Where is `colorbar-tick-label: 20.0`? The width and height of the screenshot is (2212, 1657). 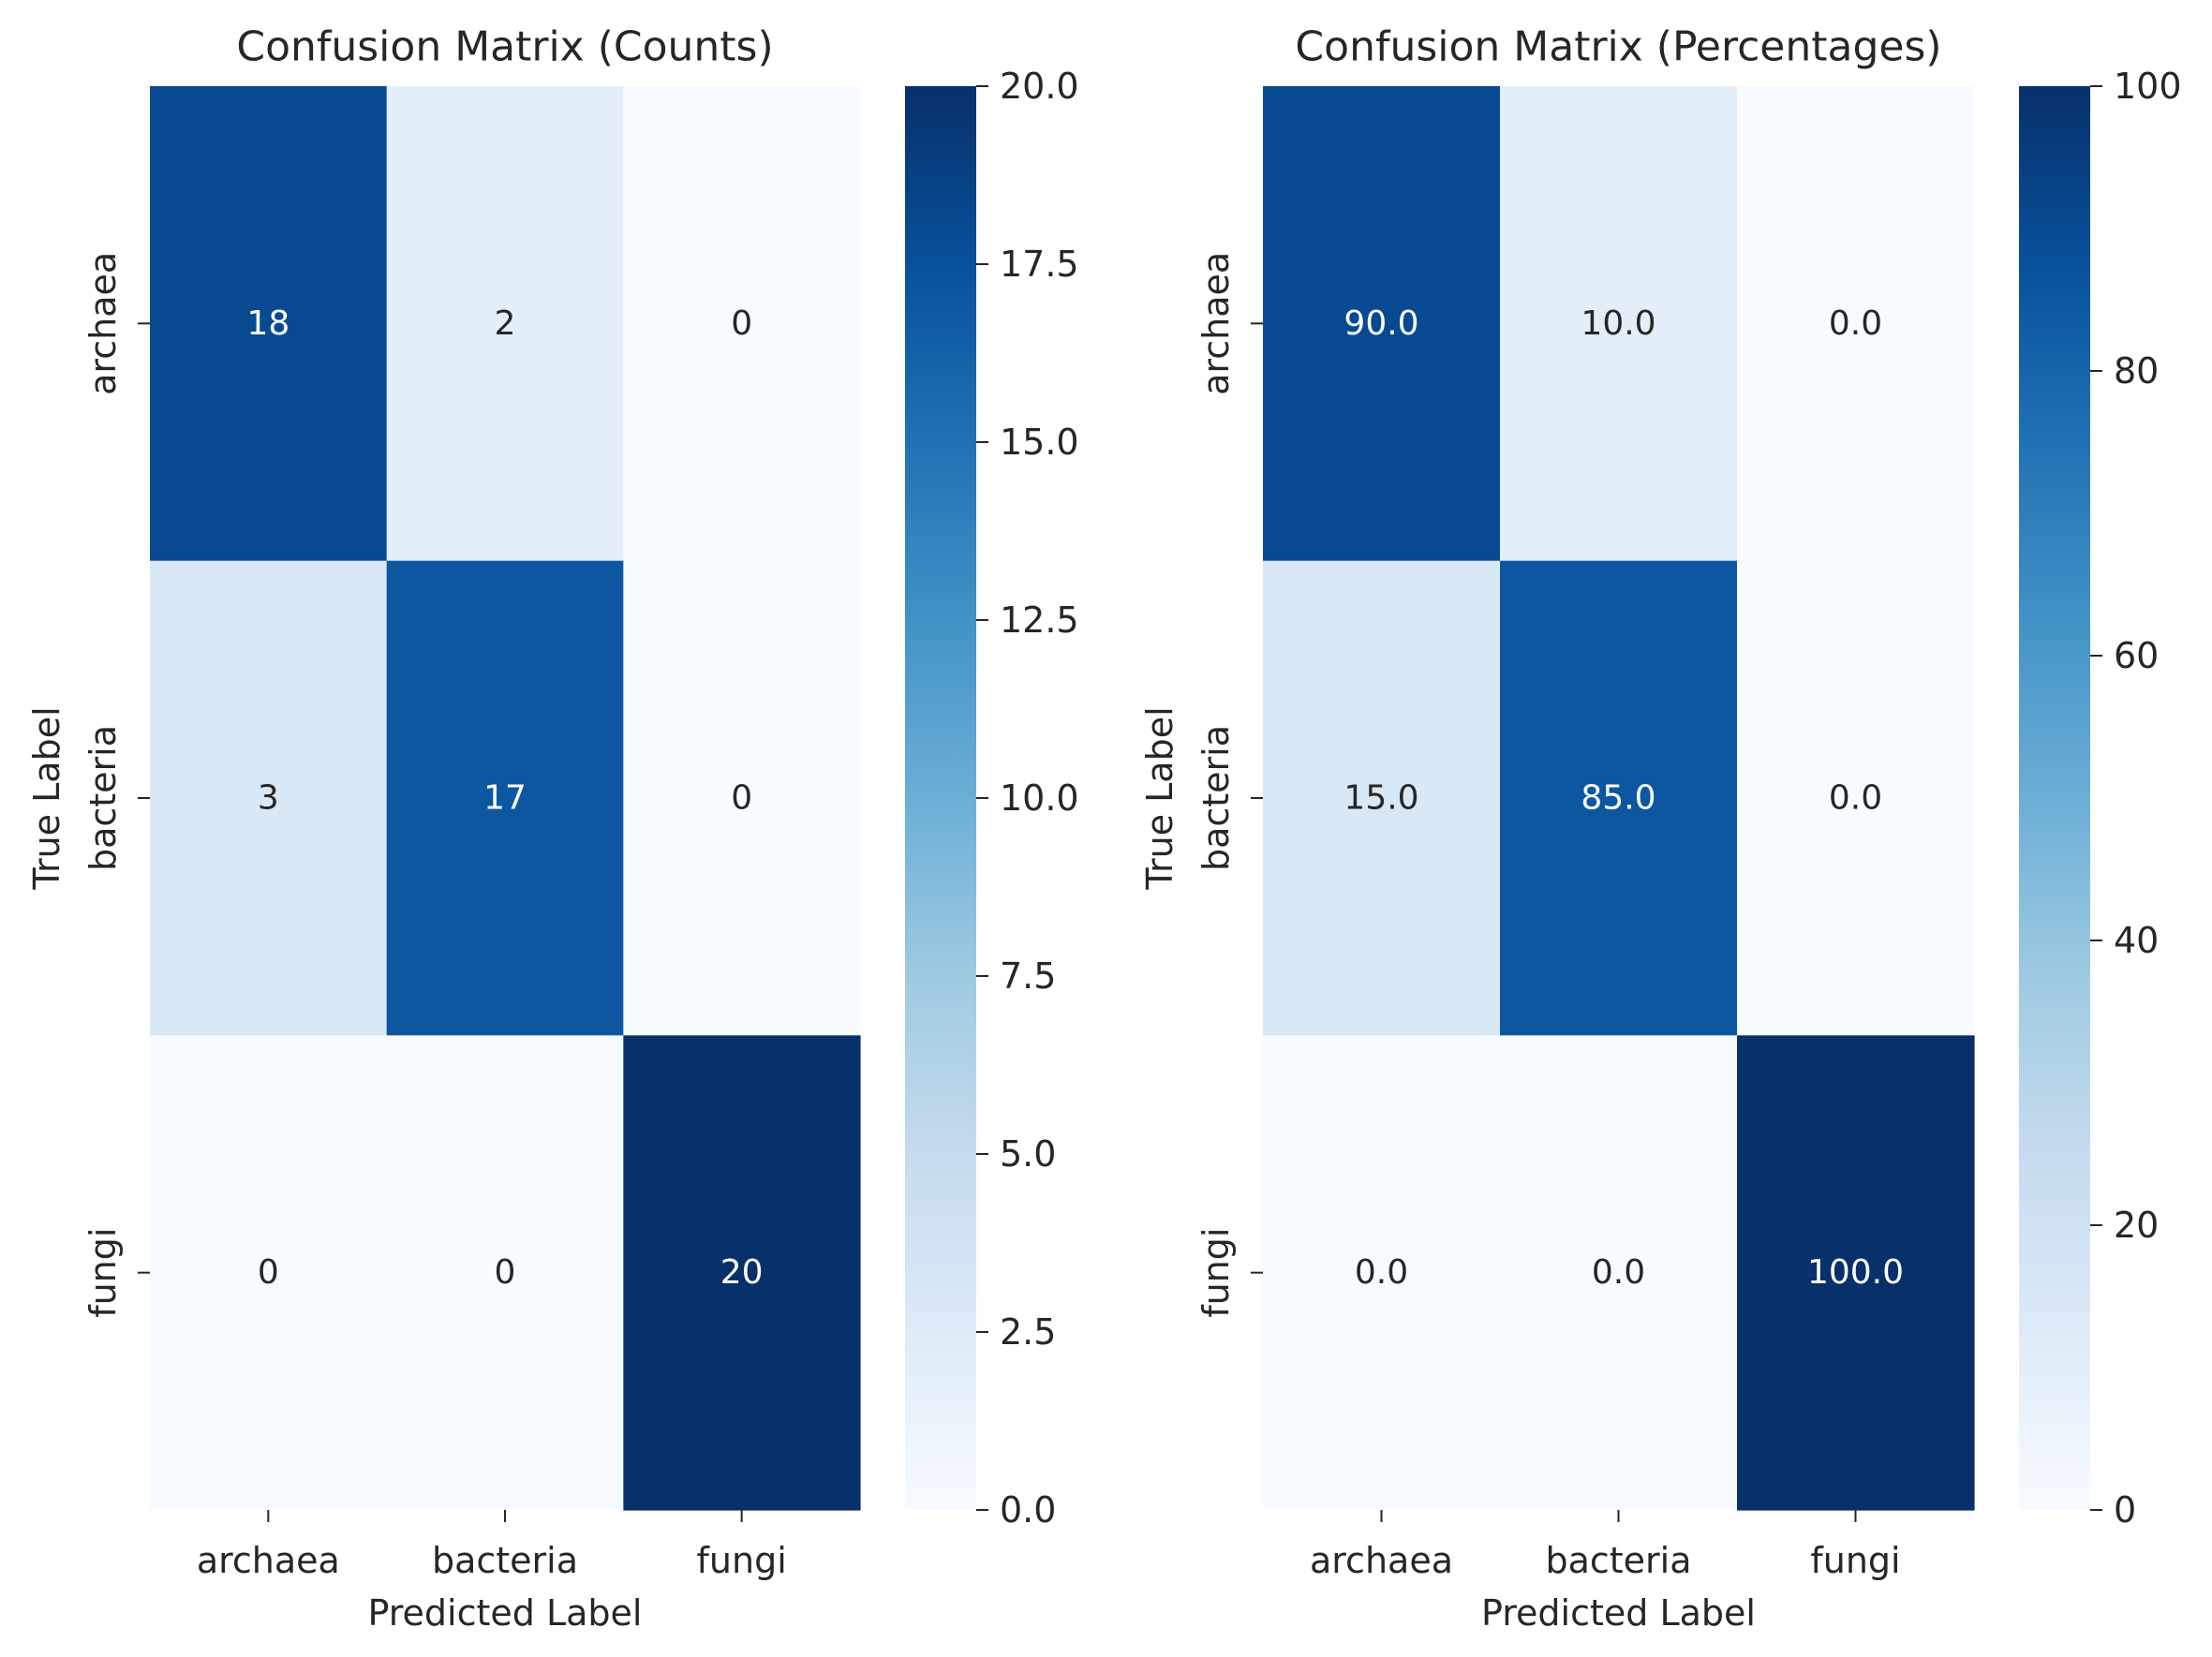
colorbar-tick-label: 20.0 is located at coordinates (1039, 87).